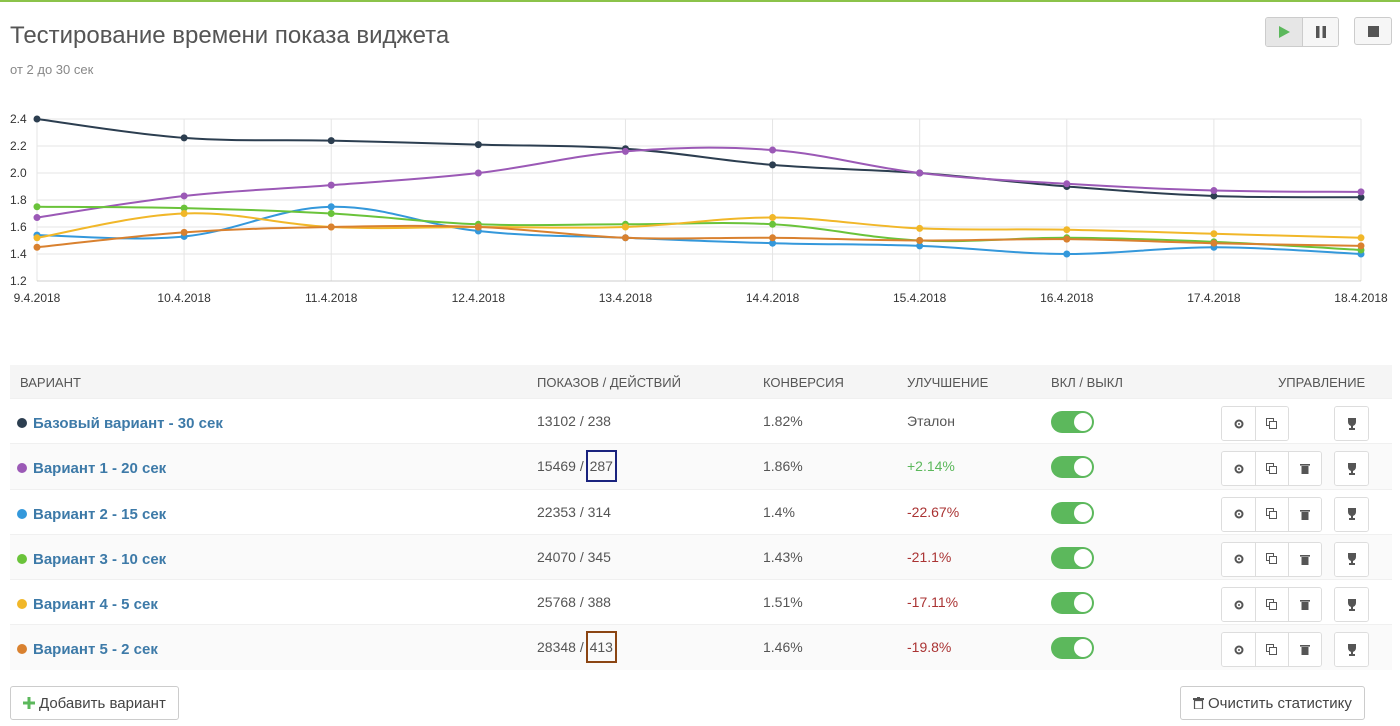  Describe the element at coordinates (1280, 703) in the screenshot. I see `clear-stats-label: Очистить статистику` at that location.